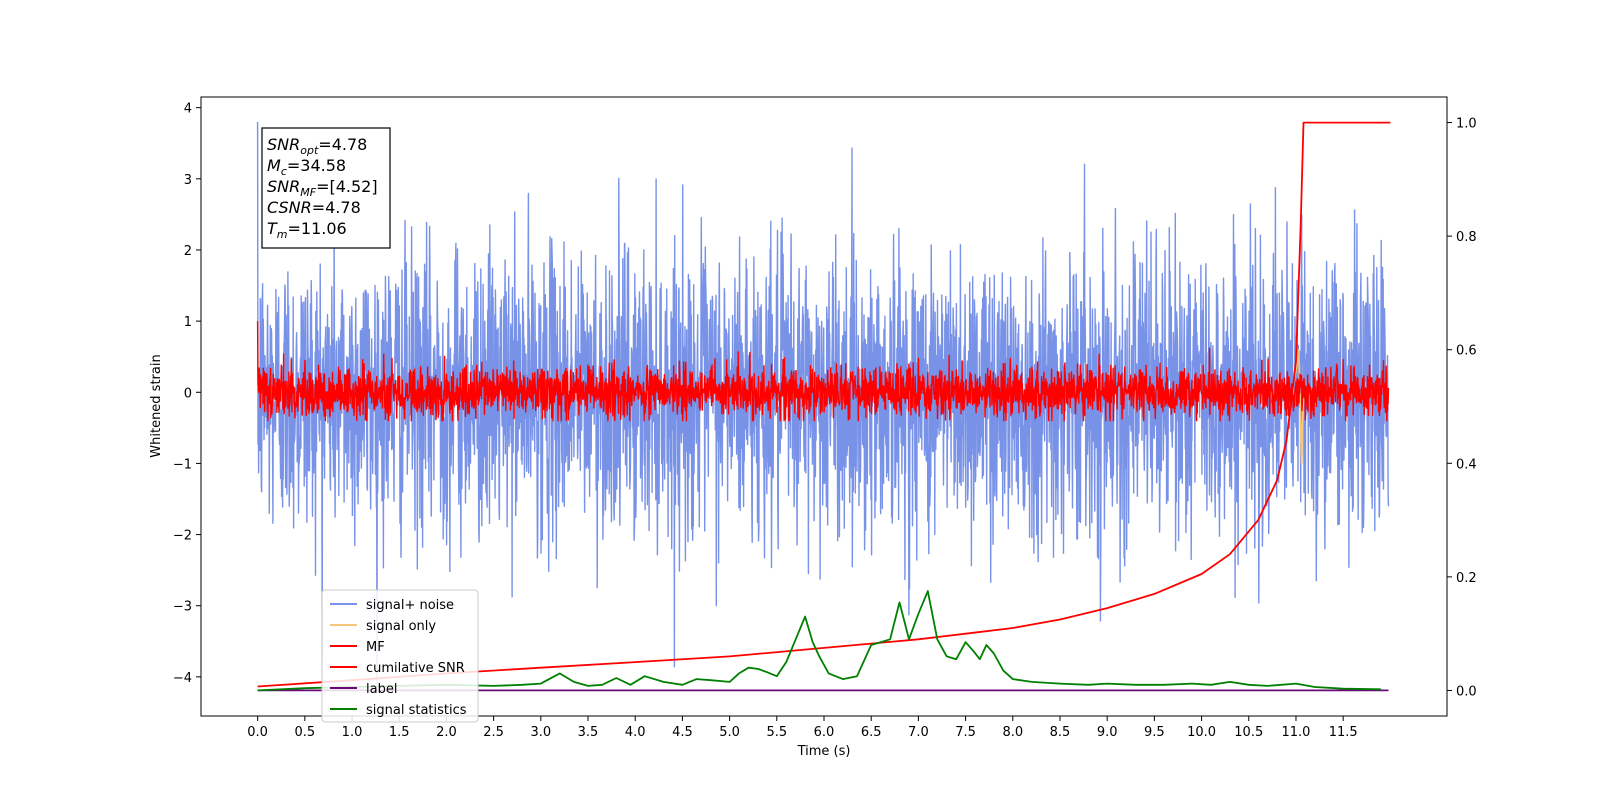 This screenshot has height=800, width=1600. I want to click on y-tick-label: −2, so click(182, 536).